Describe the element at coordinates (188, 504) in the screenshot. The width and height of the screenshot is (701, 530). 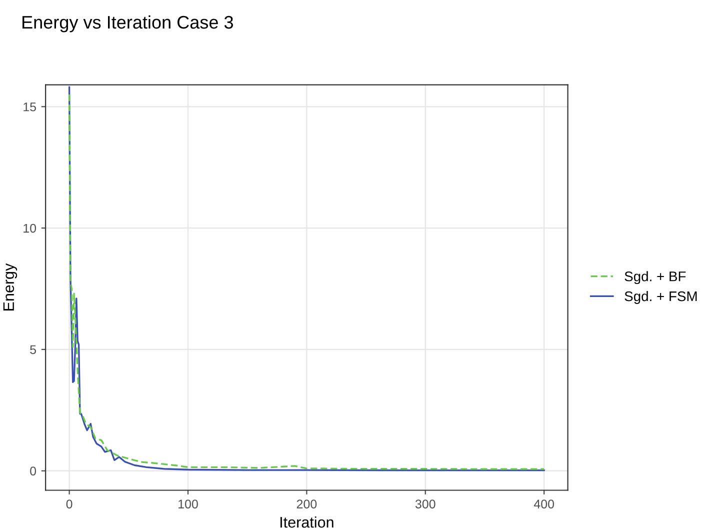
I see `x-tick-label: 100` at that location.